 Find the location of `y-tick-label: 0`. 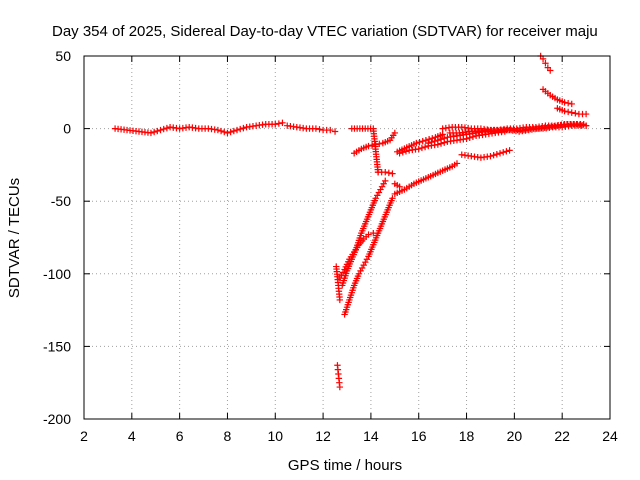

y-tick-label: 0 is located at coordinates (67, 129).